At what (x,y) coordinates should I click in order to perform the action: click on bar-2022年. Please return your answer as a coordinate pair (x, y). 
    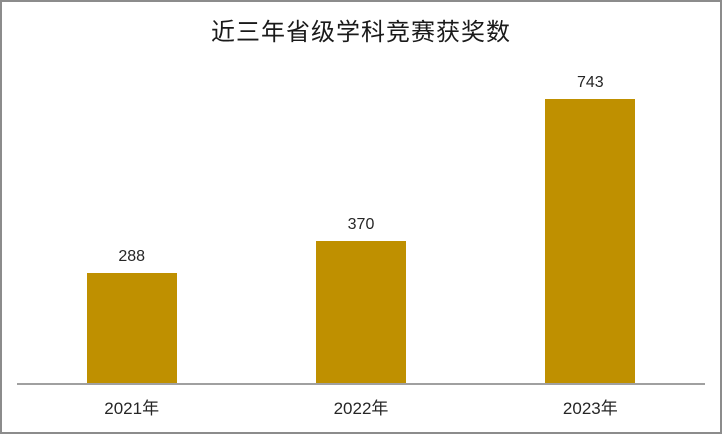
    Looking at the image, I should click on (360, 312).